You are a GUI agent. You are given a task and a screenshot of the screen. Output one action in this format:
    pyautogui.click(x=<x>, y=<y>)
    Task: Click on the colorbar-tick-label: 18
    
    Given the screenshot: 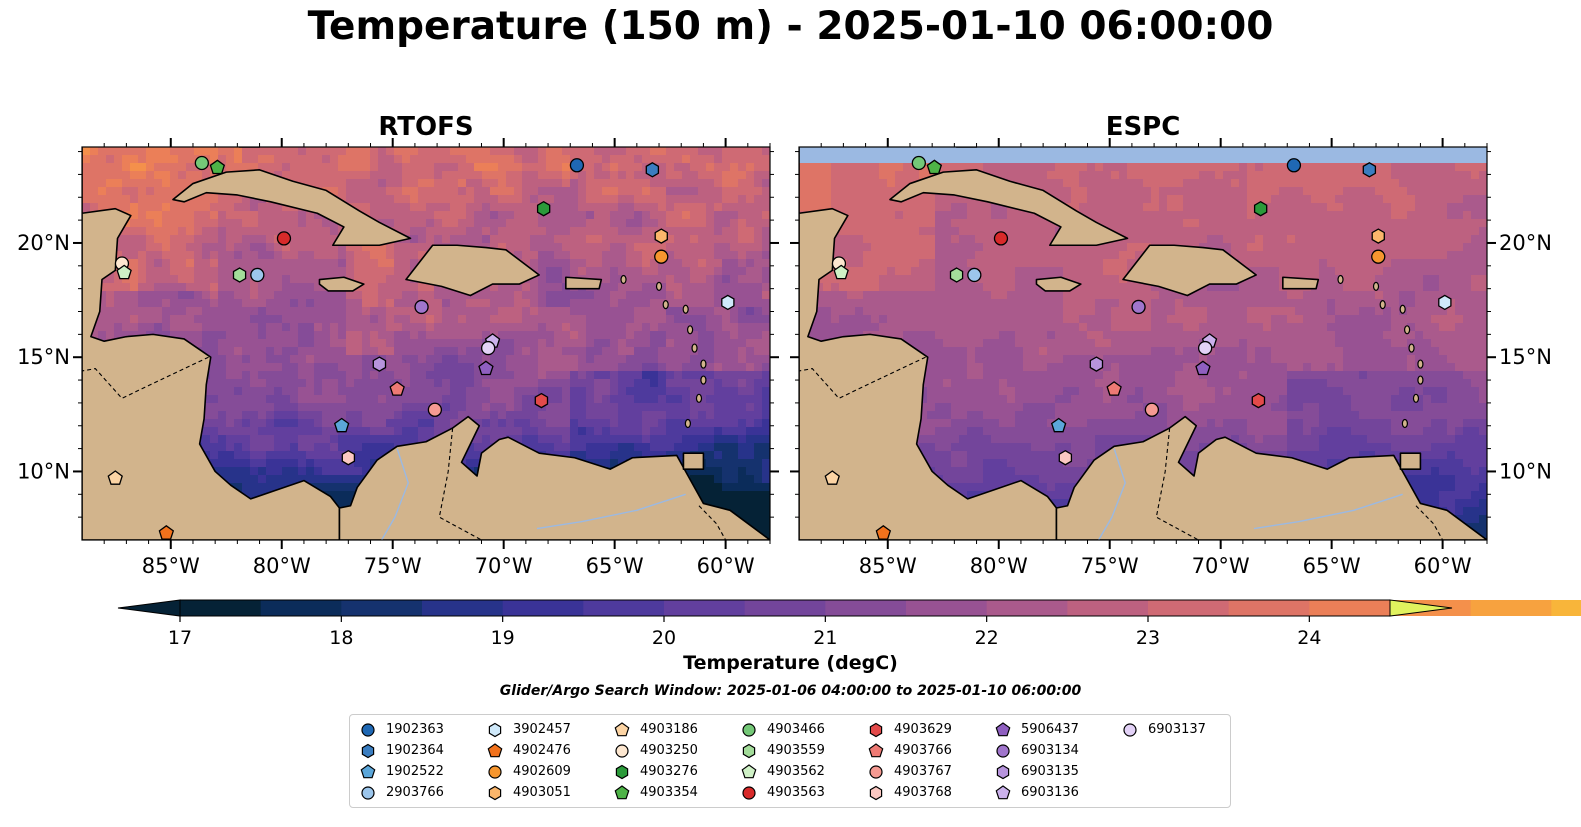 What is the action you would take?
    pyautogui.click(x=341, y=638)
    